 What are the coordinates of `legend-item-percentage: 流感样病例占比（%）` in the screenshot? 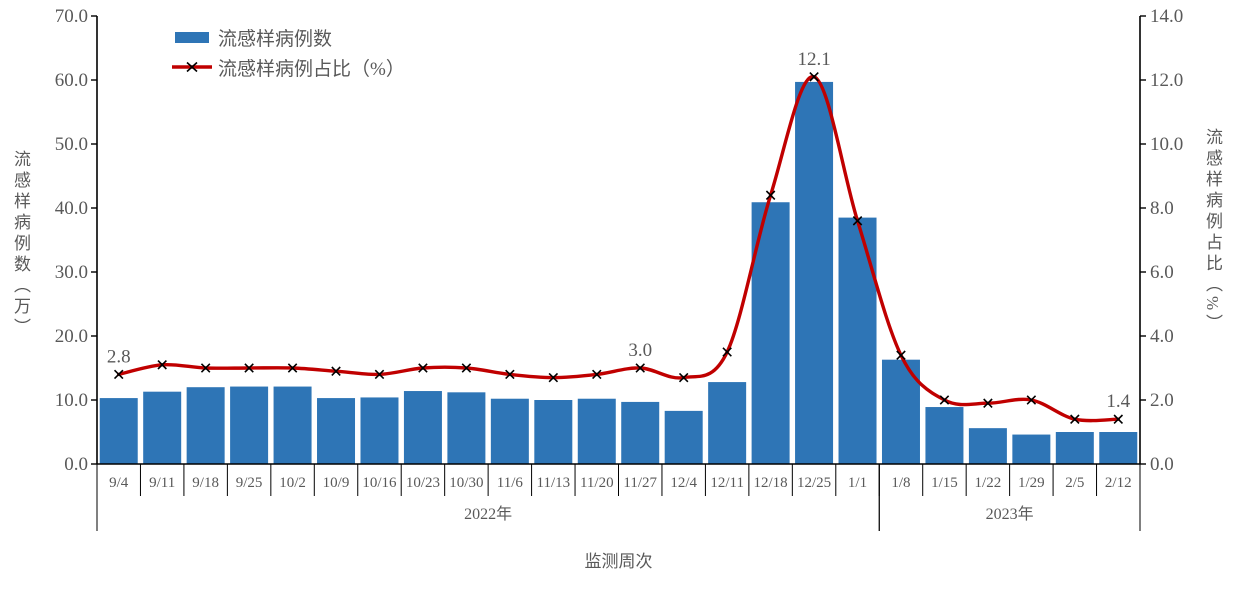 It's located at (288, 67).